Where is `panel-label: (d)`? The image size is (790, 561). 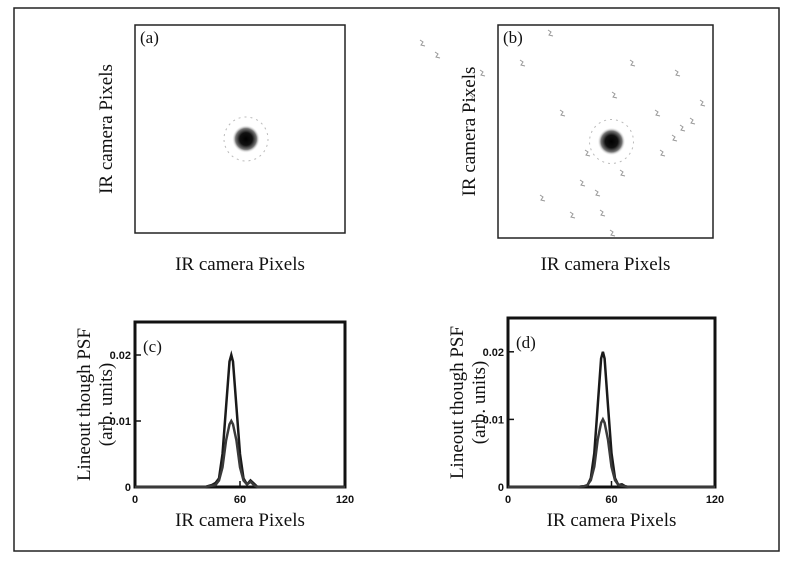
panel-label: (d) is located at coordinates (526, 342).